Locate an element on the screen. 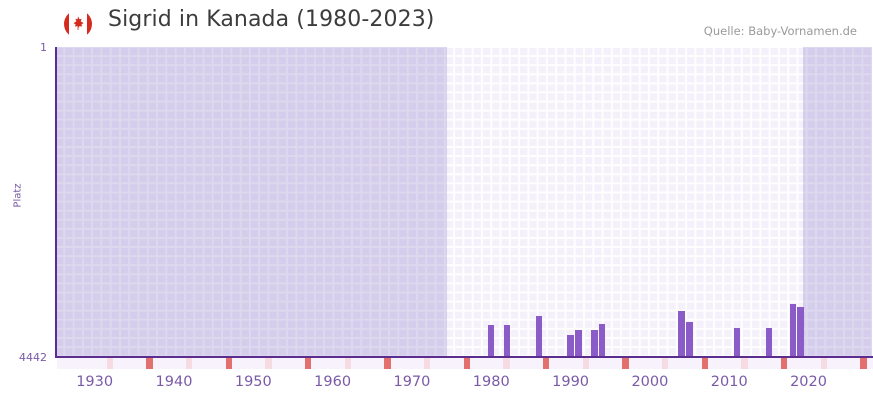 The width and height of the screenshot is (873, 402). canada-flag-icon is located at coordinates (78, 24).